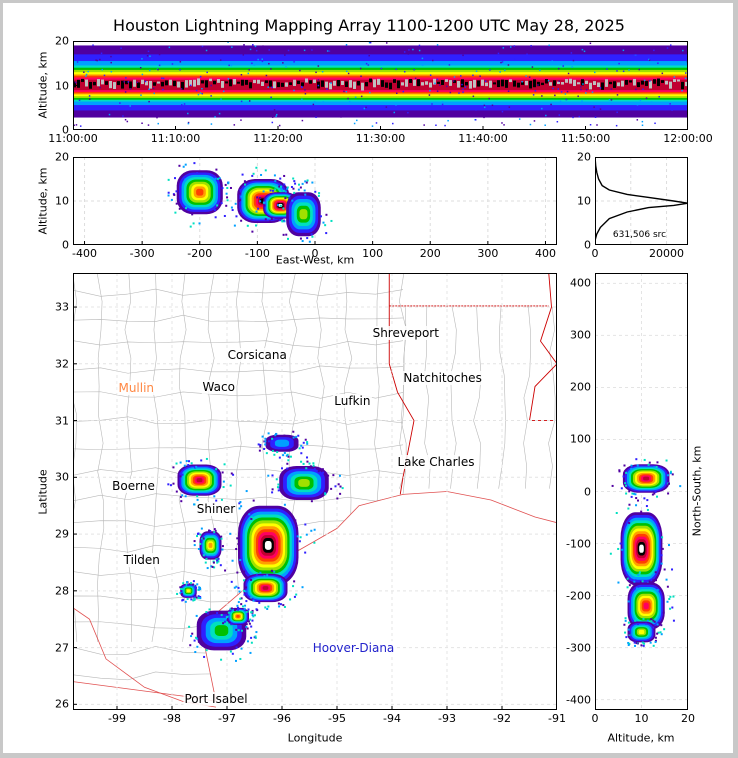  What do you see at coordinates (584, 201) in the screenshot?
I see `p3-ytick-label: 10` at bounding box center [584, 201].